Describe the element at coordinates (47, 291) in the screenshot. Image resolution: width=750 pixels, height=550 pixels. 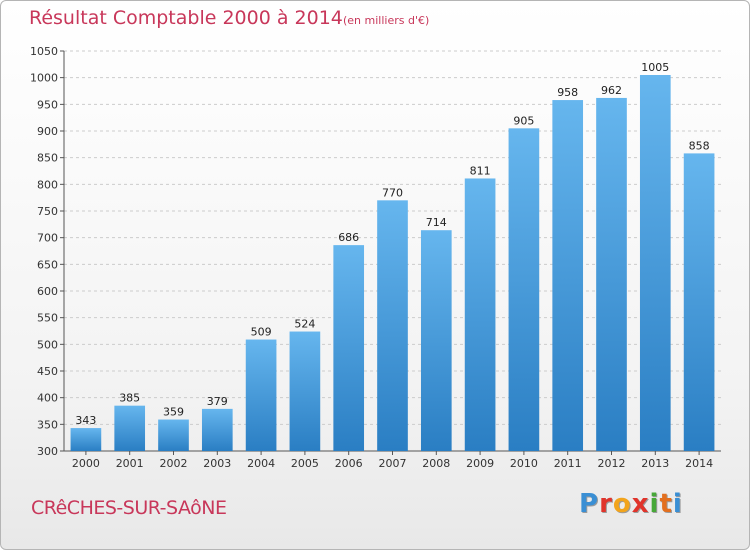
I see `y-tick-label: 600` at that location.